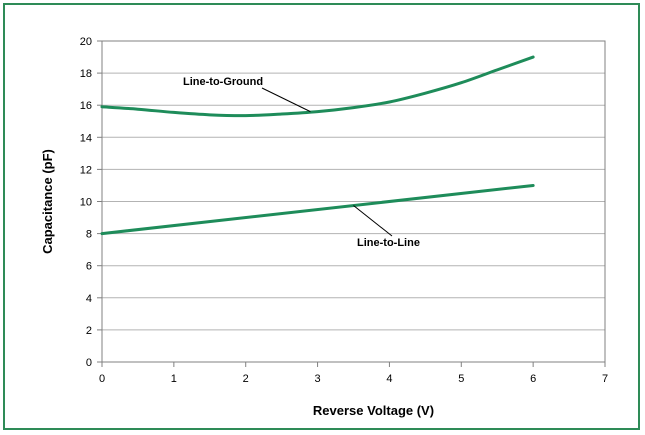 This screenshot has height=435, width=645. What do you see at coordinates (388, 243) in the screenshot?
I see `annotation-label: Line-to-Line` at bounding box center [388, 243].